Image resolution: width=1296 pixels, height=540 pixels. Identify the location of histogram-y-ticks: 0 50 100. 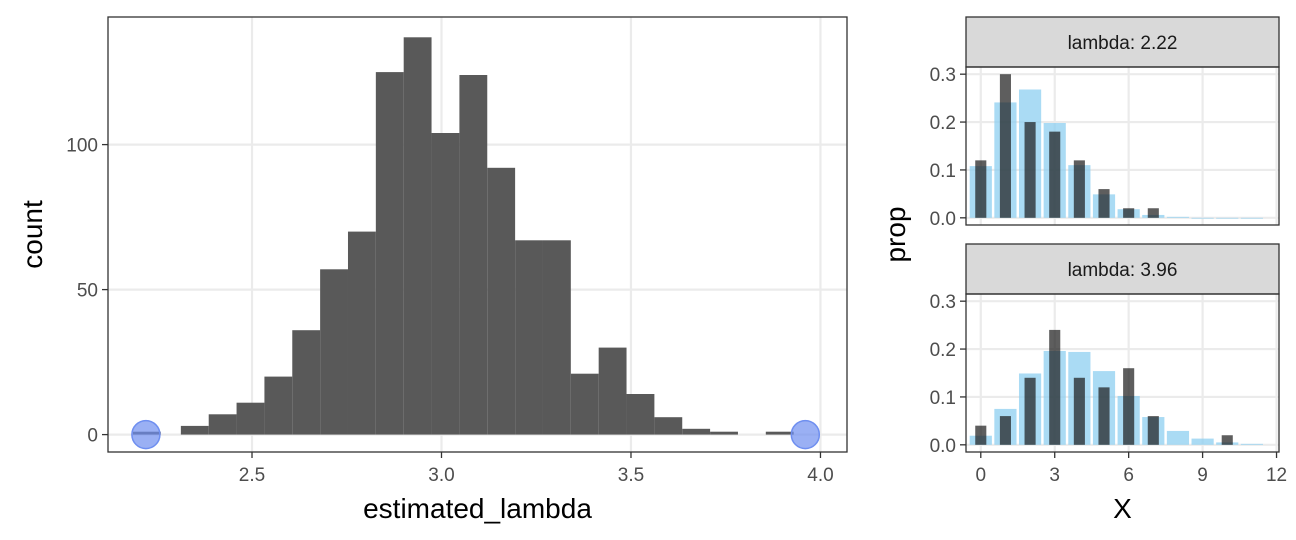
(87, 291).